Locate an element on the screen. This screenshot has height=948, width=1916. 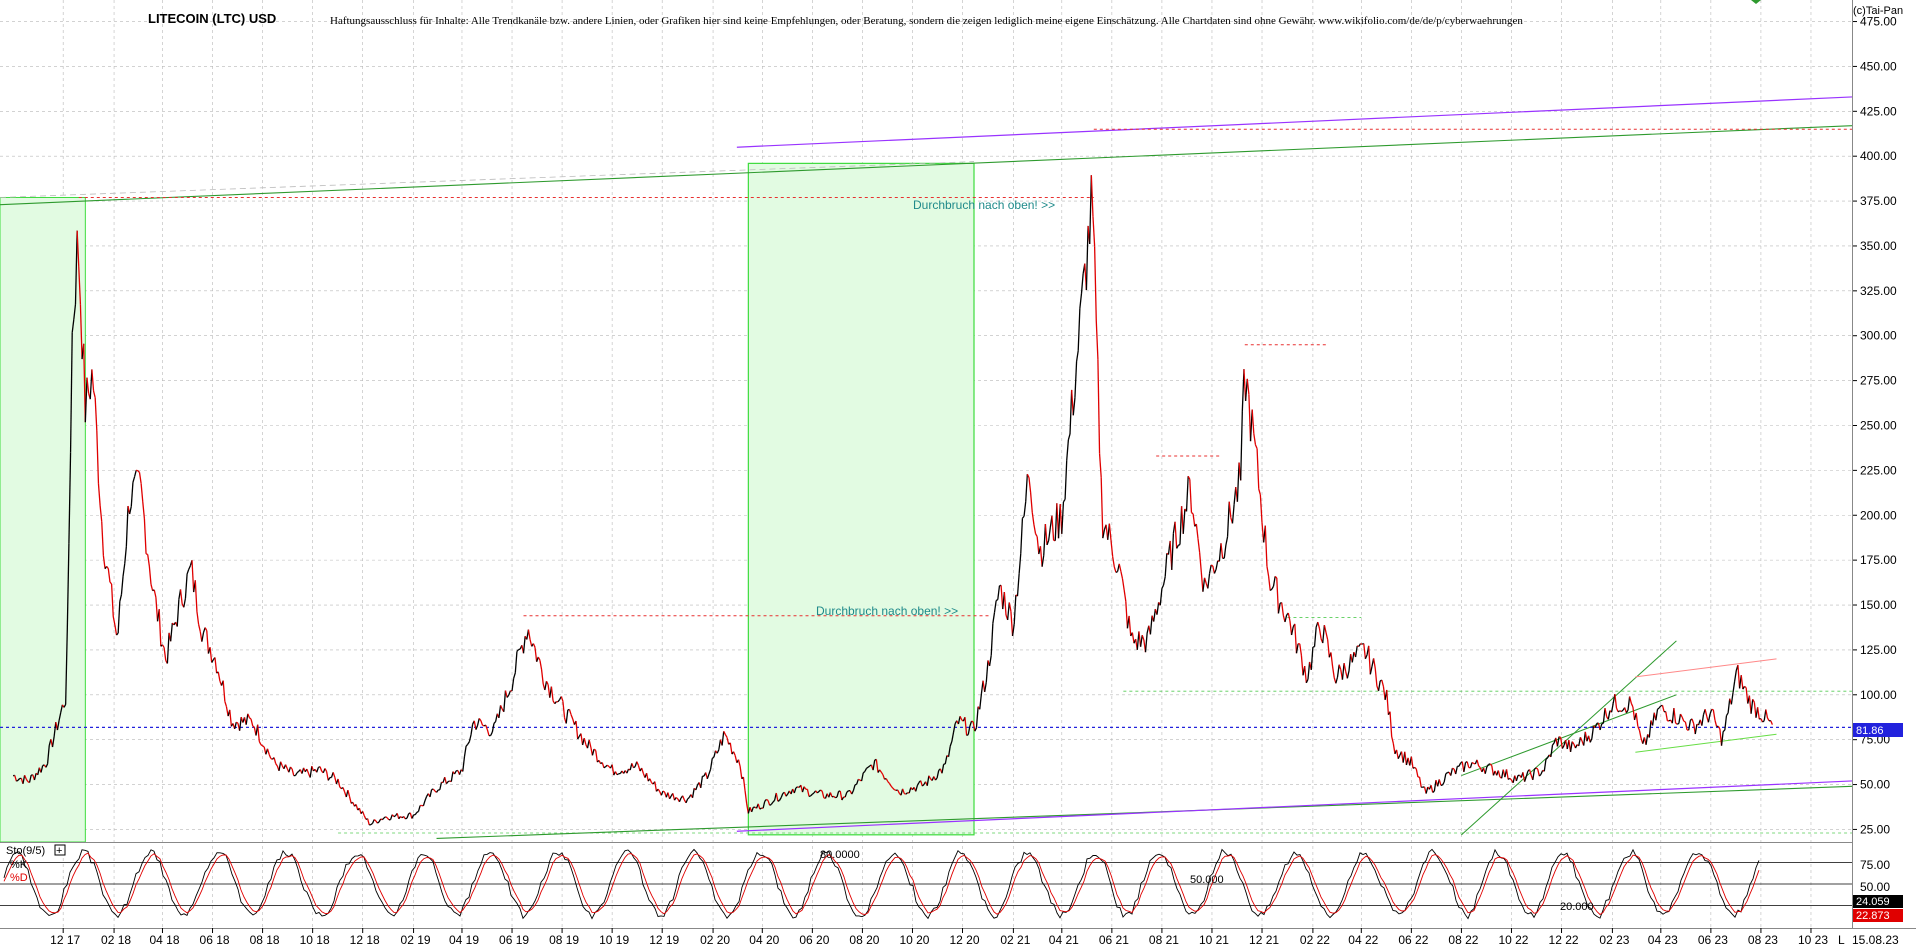
time-tick-label: 10 22 is located at coordinates (1513, 940).